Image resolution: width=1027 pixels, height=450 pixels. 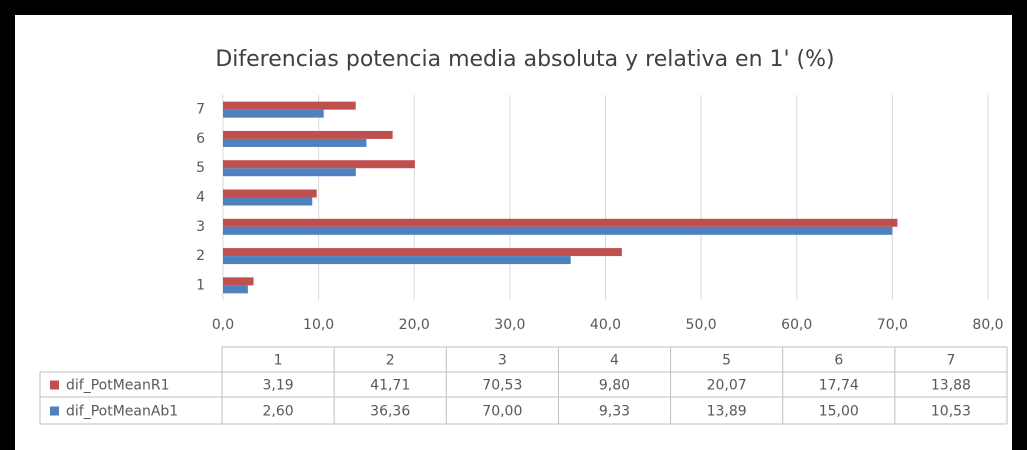 What do you see at coordinates (727, 412) in the screenshot?
I see `table-value: 13,89` at bounding box center [727, 412].